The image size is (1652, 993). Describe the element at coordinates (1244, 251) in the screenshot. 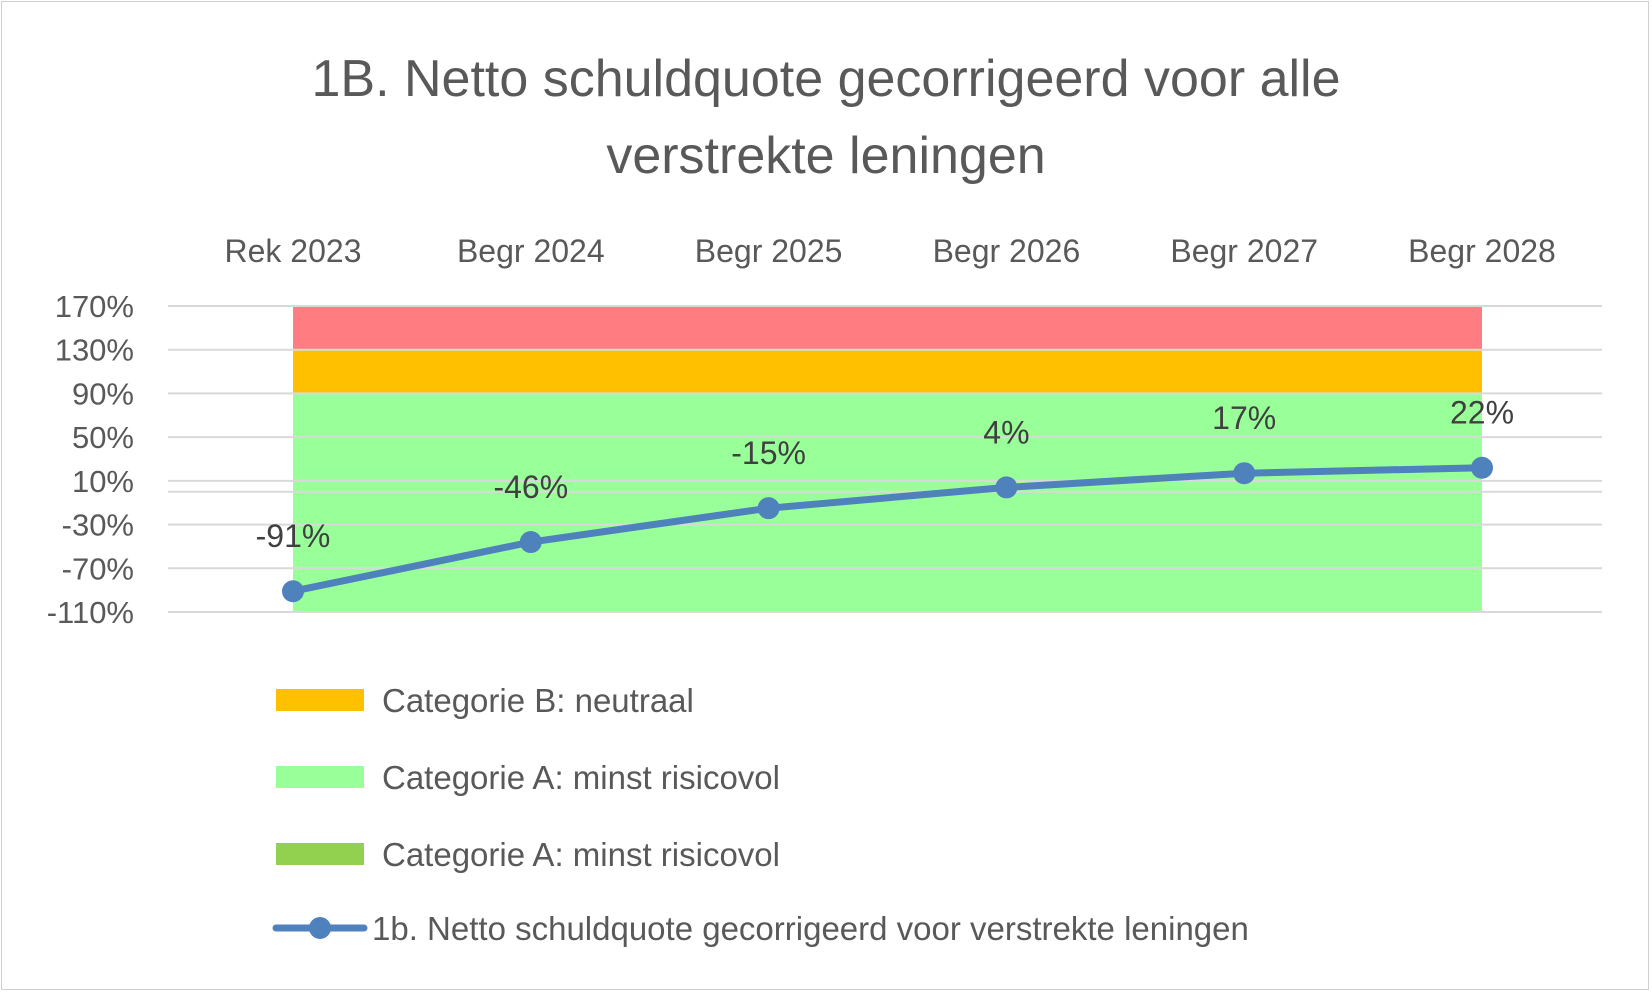

I see `x-category-label: Begr 2027` at that location.